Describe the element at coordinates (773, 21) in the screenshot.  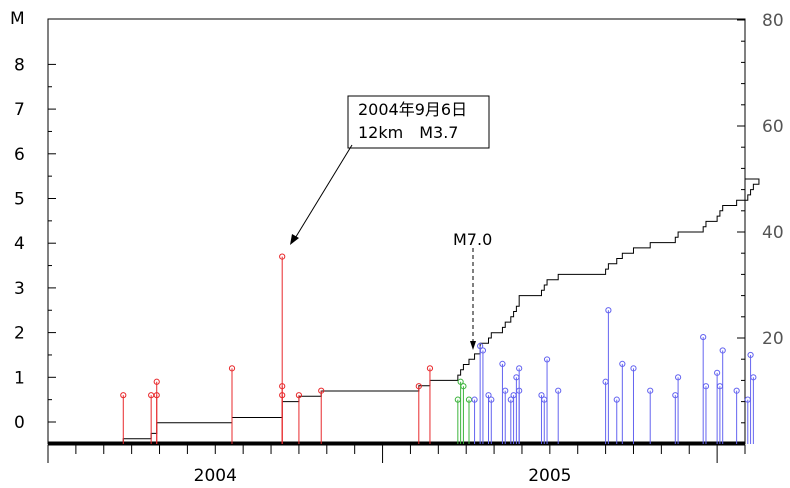
I see `y-right-tick-label: 80` at that location.